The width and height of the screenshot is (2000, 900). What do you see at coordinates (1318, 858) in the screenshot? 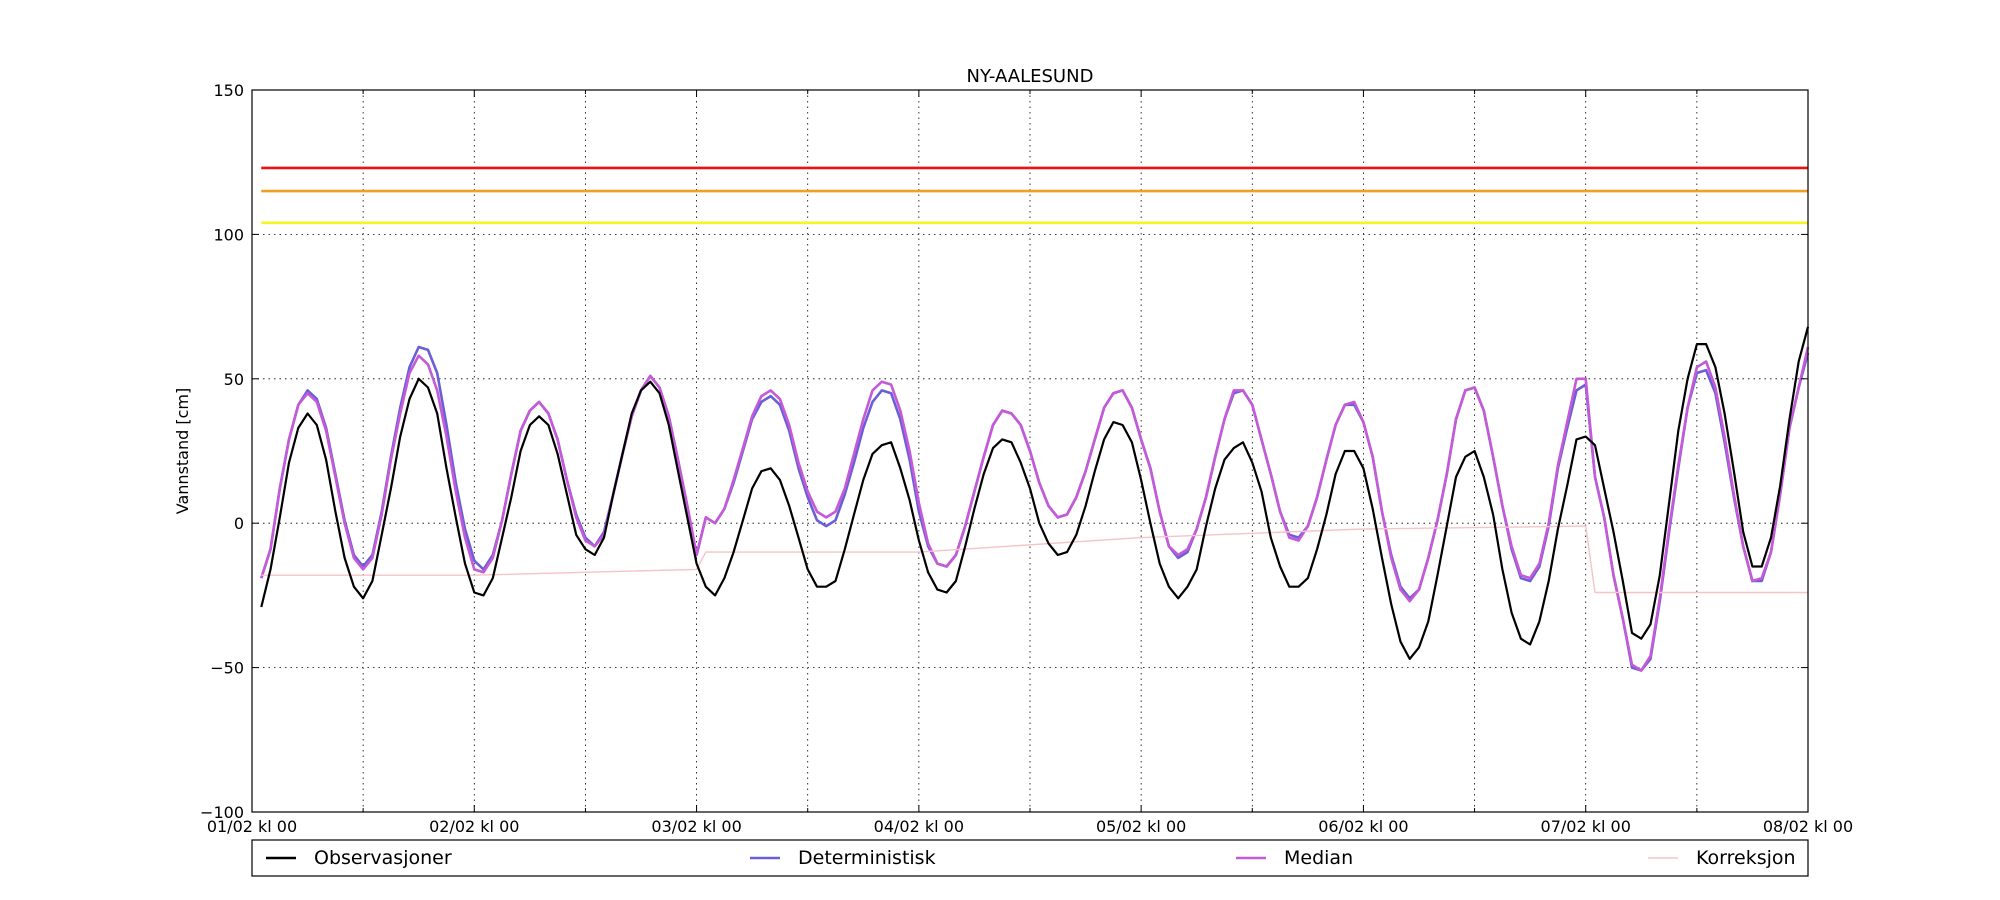
I see `legend-label-2: Median` at bounding box center [1318, 858].